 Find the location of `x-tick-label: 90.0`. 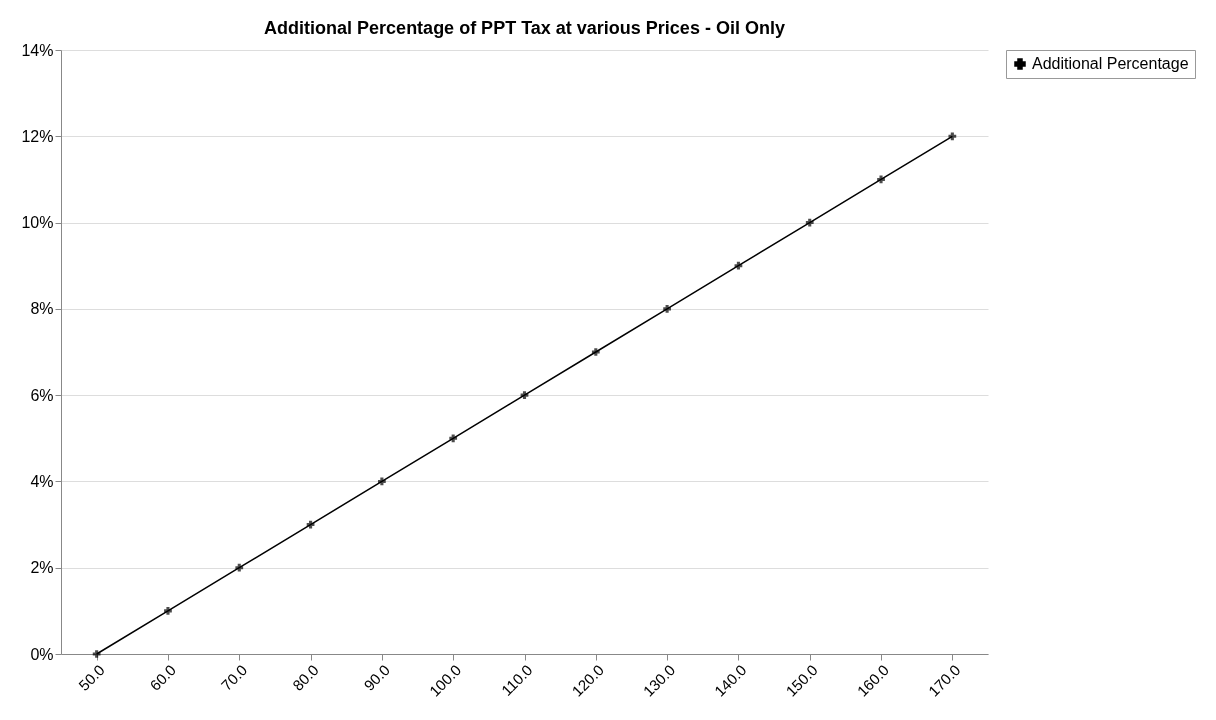

x-tick-label: 90.0 is located at coordinates (376, 677).